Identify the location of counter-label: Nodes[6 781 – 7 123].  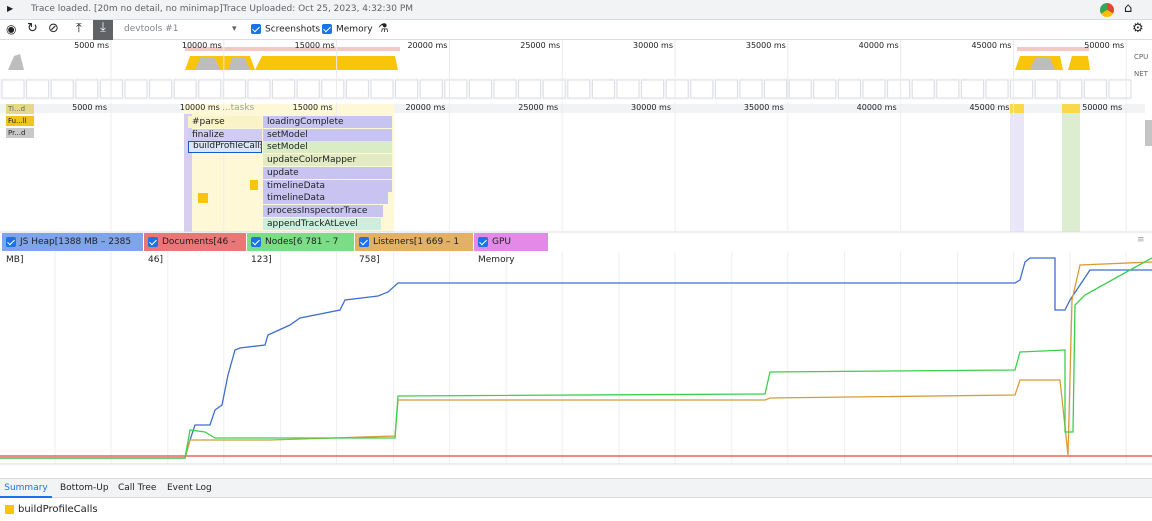
(295, 251).